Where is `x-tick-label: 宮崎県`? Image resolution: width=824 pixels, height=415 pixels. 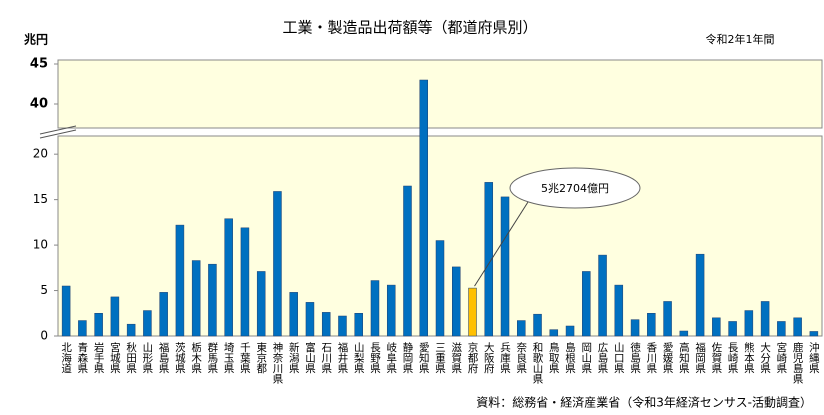 x-tick-label: 宮崎県 is located at coordinates (781, 357).